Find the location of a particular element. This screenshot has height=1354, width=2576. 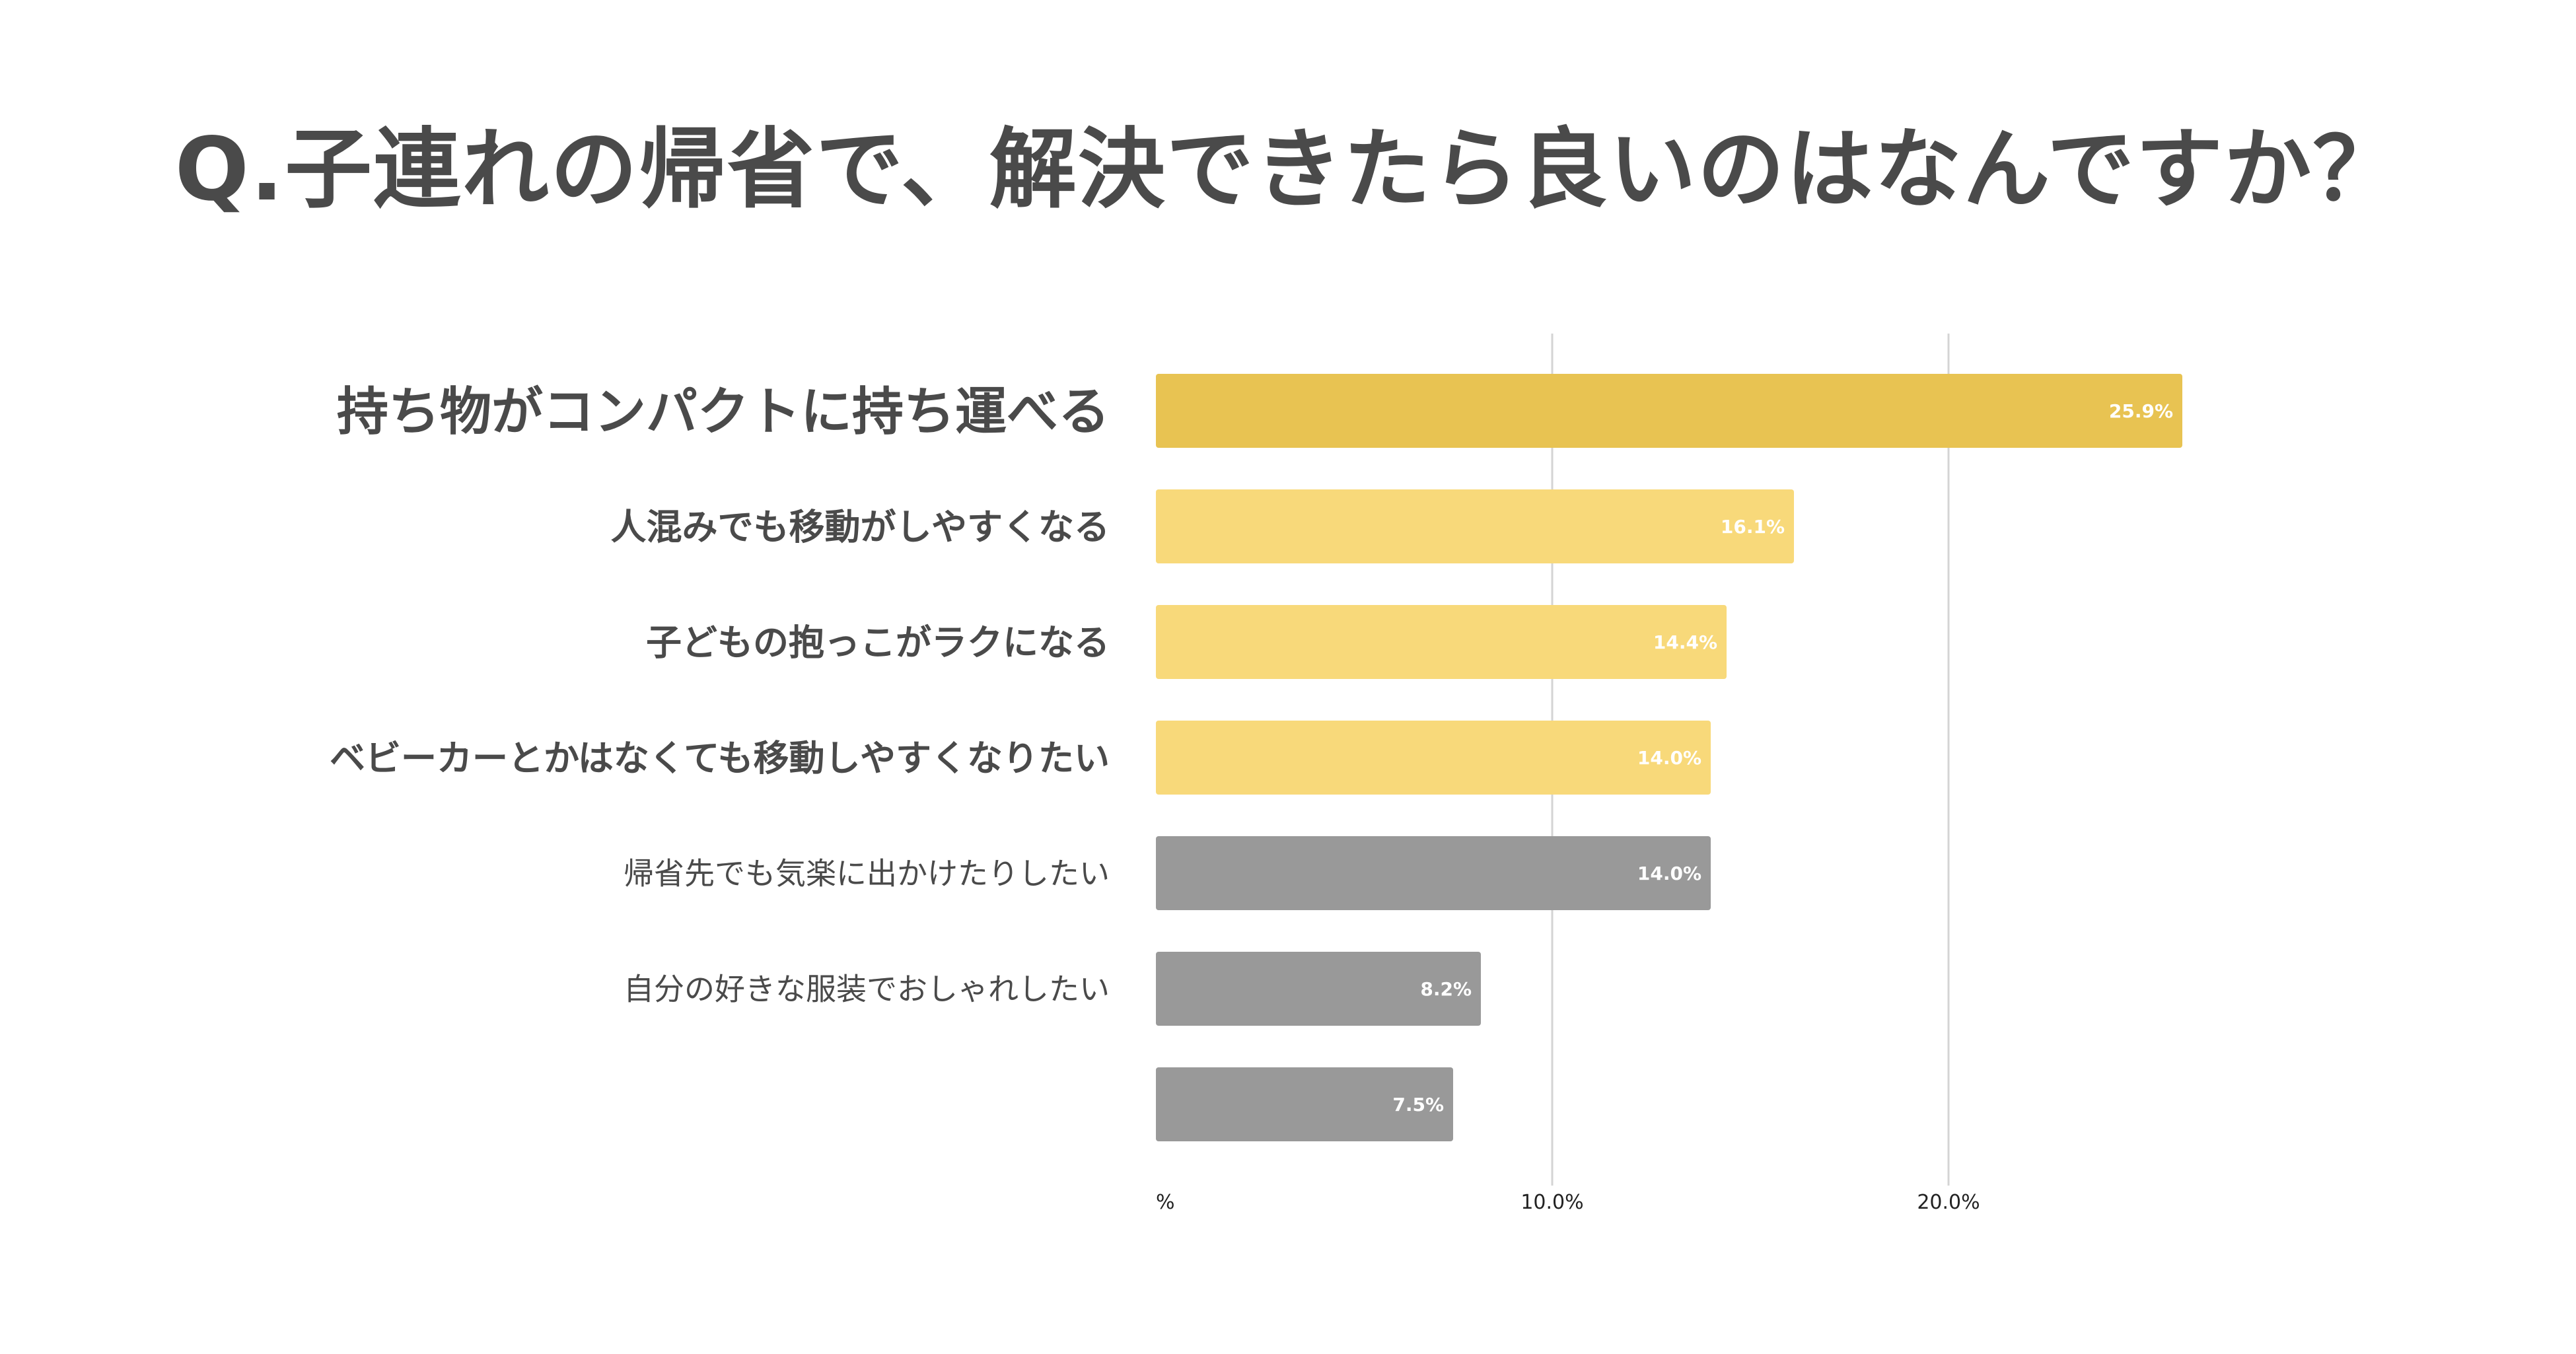

value-label-3: 14.0% is located at coordinates (1669, 758).